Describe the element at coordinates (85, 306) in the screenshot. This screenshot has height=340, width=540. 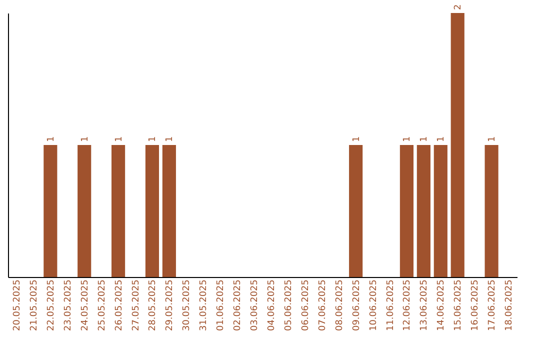
I see `x-tick-label: 24.05.2025` at that location.